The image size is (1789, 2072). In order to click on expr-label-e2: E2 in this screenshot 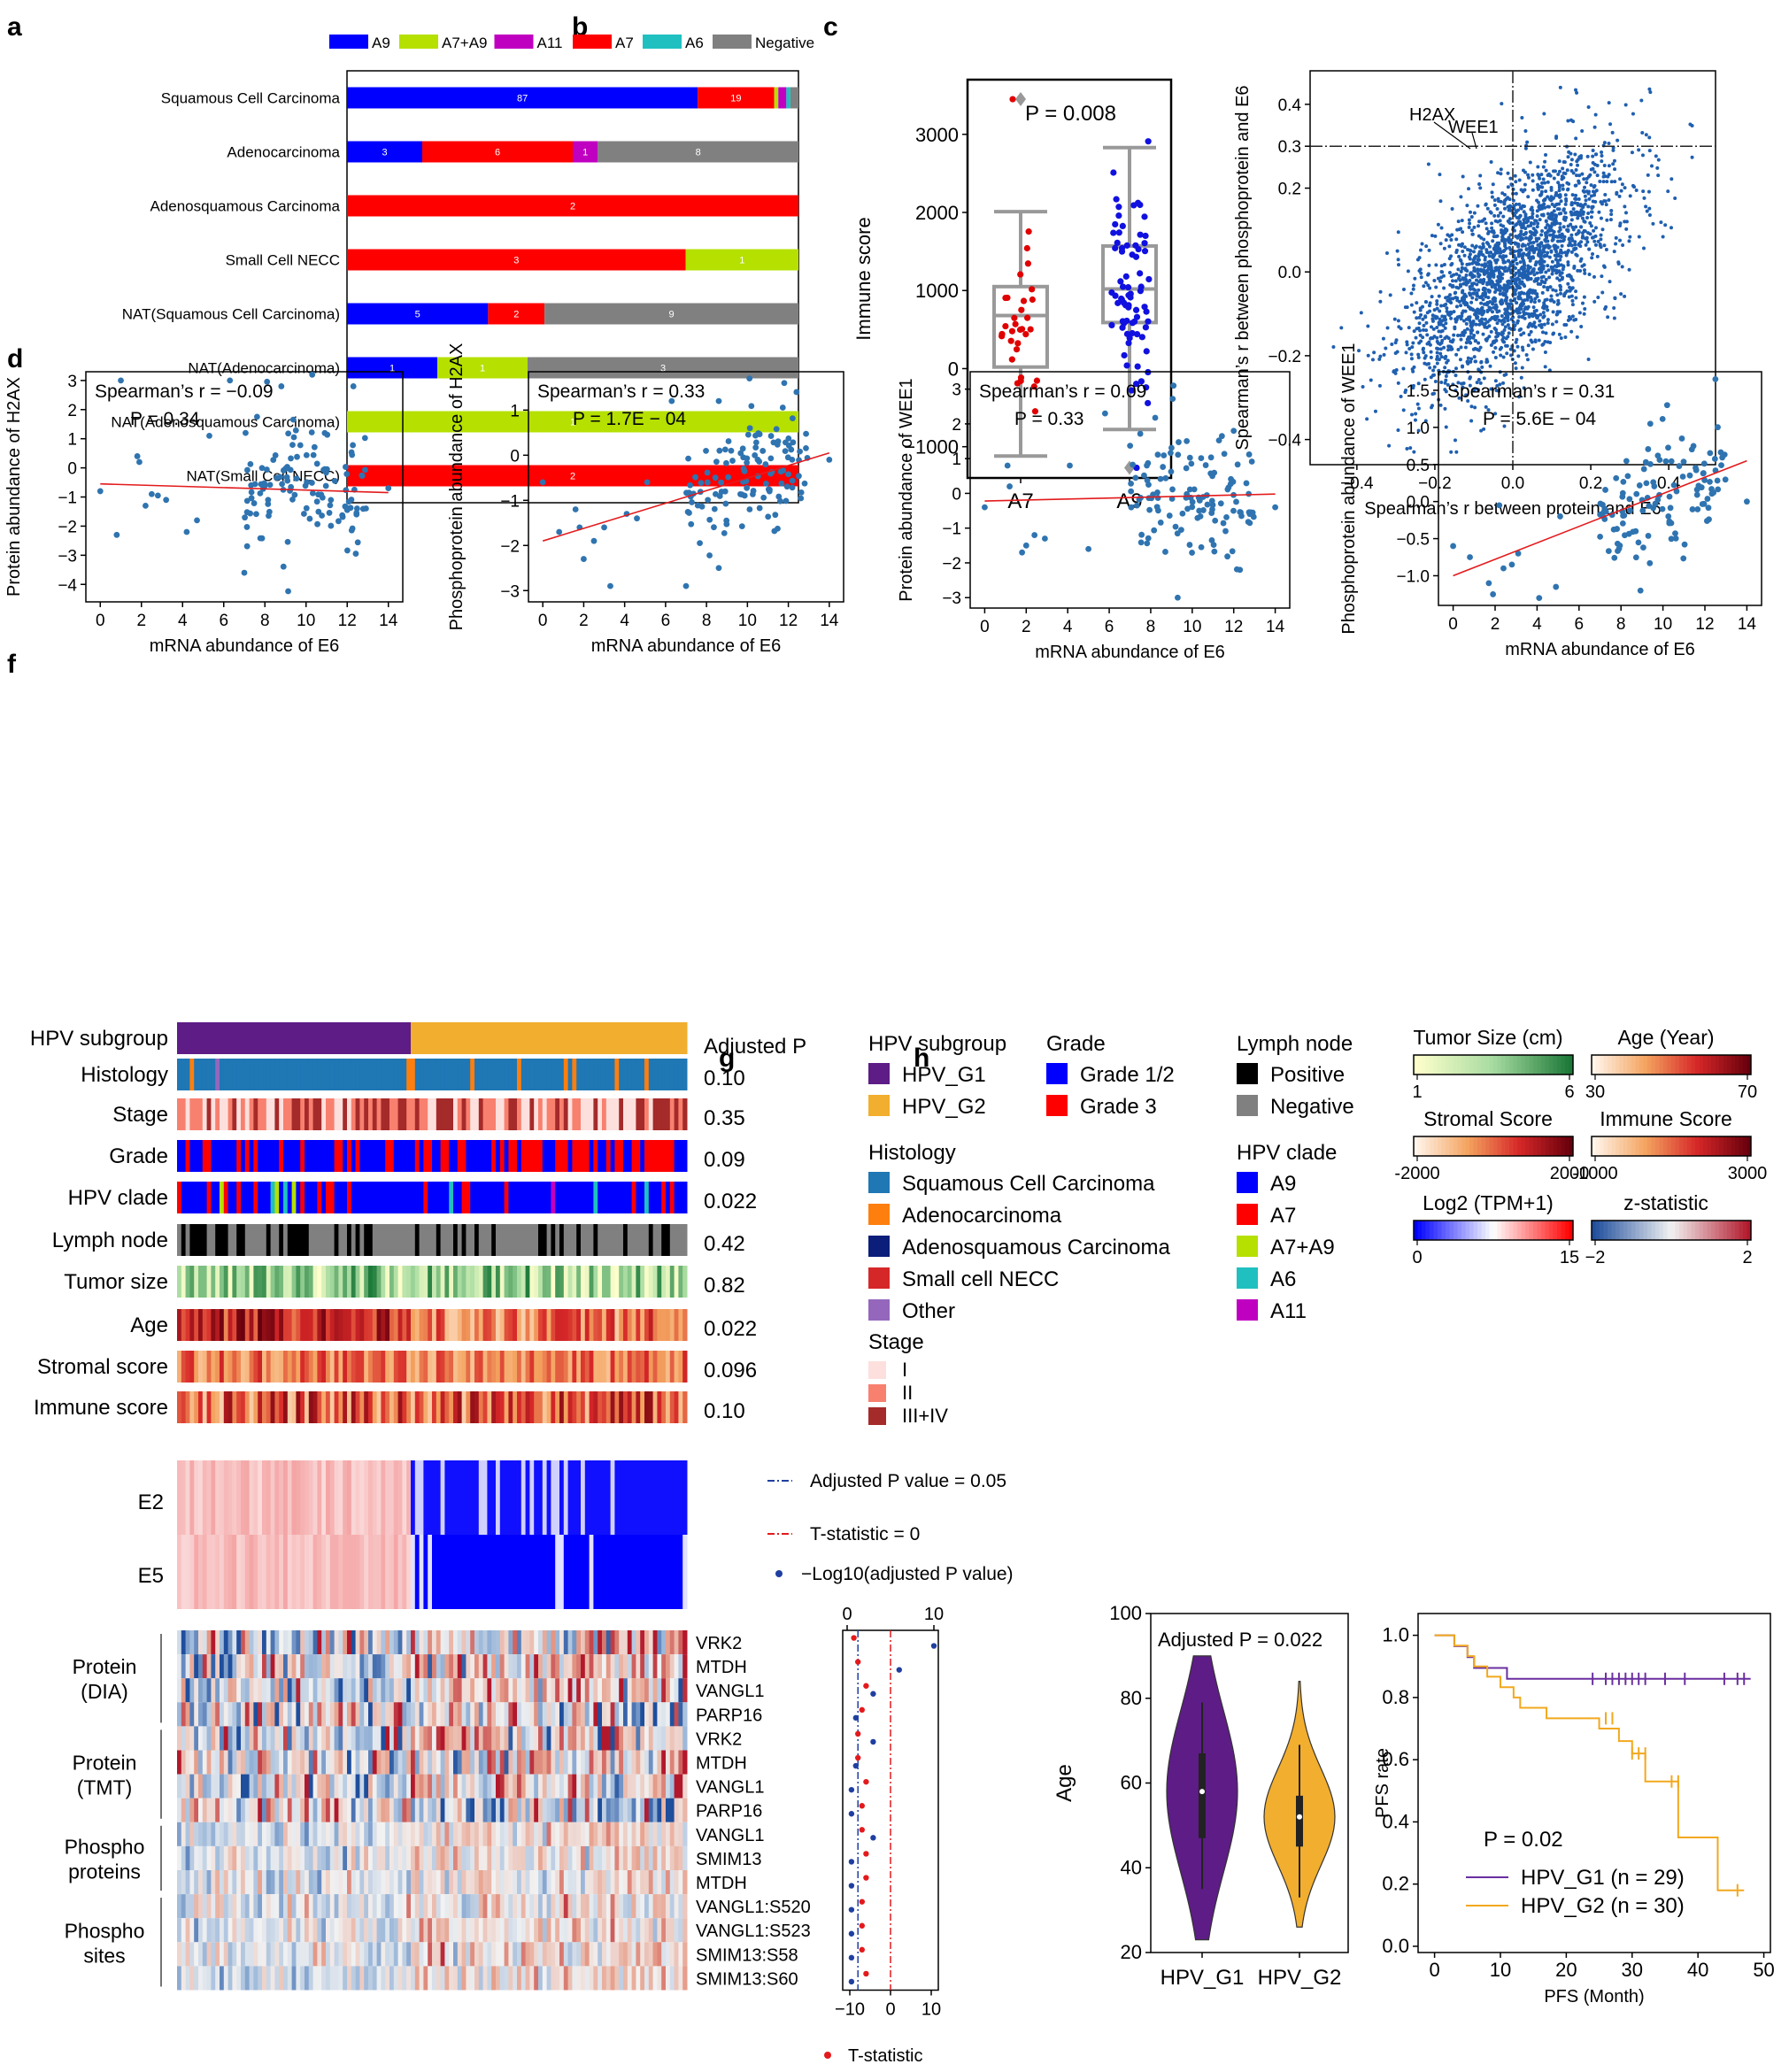, I will do `click(151, 1502)`.